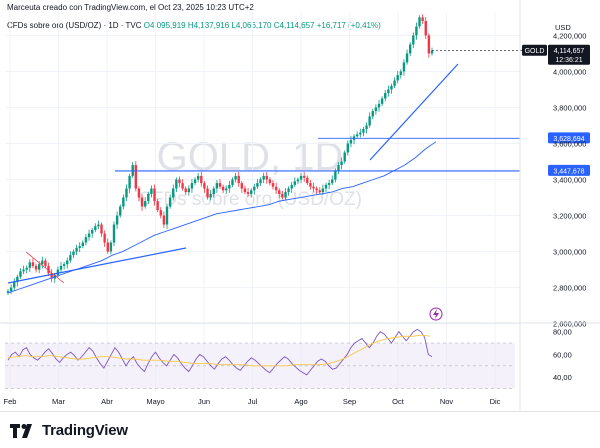 This screenshot has height=448, width=600. What do you see at coordinates (569, 324) in the screenshot?
I see `y-tick-label: 2,600,000` at bounding box center [569, 324].